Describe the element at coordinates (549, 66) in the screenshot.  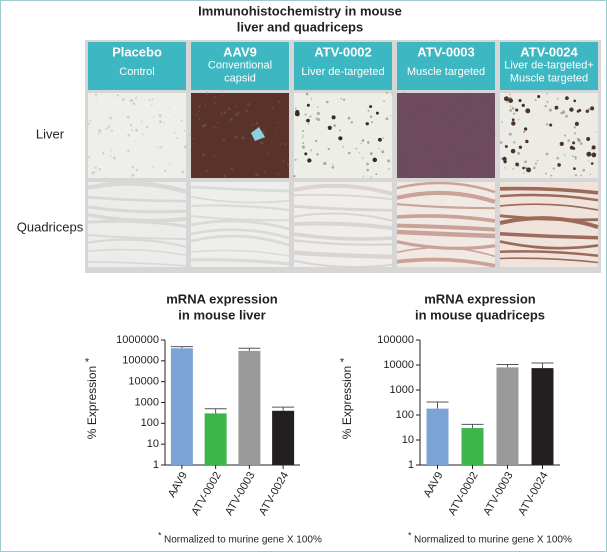
I see `column-header` at that location.